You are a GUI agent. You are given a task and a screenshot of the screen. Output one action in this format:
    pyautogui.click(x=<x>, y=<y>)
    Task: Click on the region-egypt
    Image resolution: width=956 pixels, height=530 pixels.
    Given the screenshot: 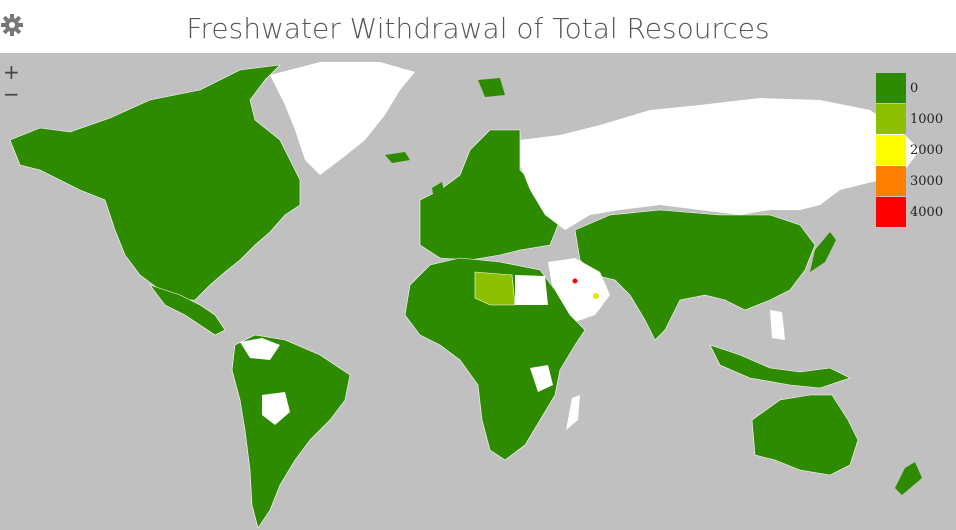 What is the action you would take?
    pyautogui.click(x=531, y=290)
    